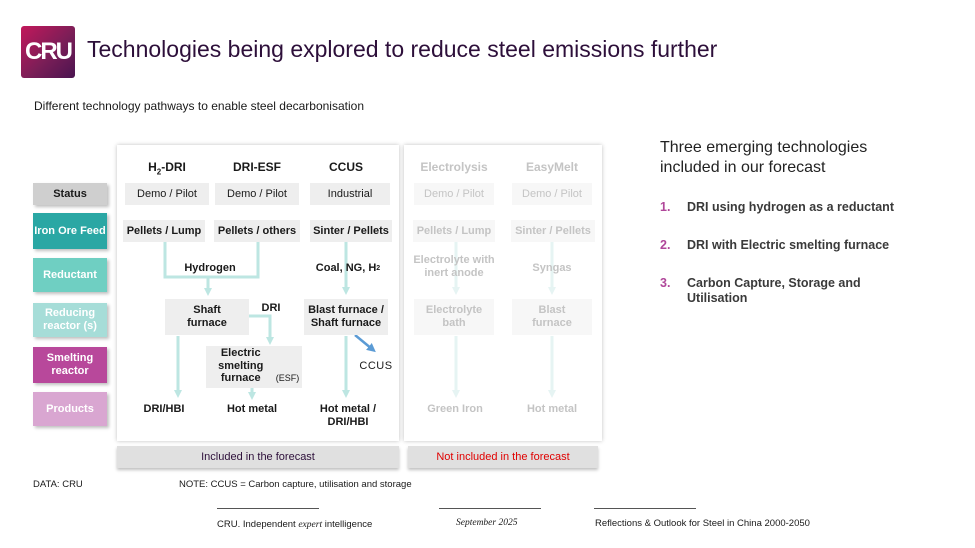 The image size is (975, 548). I want to click on row-label-reductant: Reductant, so click(70, 275).